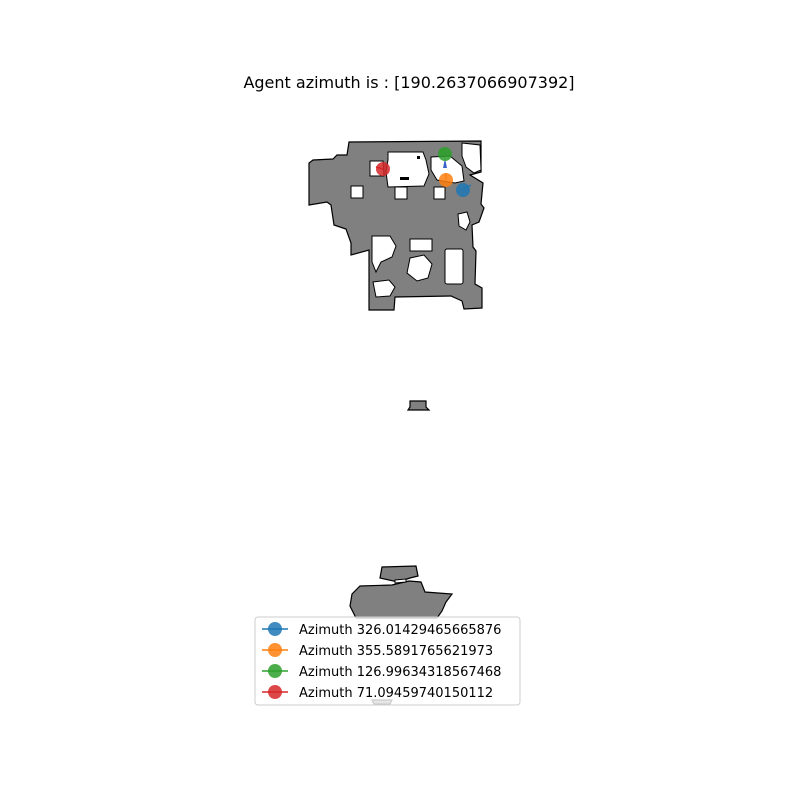  Describe the element at coordinates (396, 225) in the screenshot. I see `upper-floor-map` at that location.